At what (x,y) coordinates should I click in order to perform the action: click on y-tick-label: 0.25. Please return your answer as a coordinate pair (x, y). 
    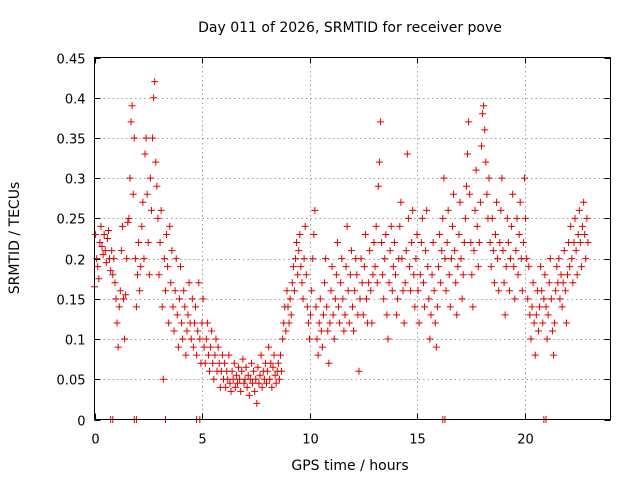
    Looking at the image, I should click on (71, 220).